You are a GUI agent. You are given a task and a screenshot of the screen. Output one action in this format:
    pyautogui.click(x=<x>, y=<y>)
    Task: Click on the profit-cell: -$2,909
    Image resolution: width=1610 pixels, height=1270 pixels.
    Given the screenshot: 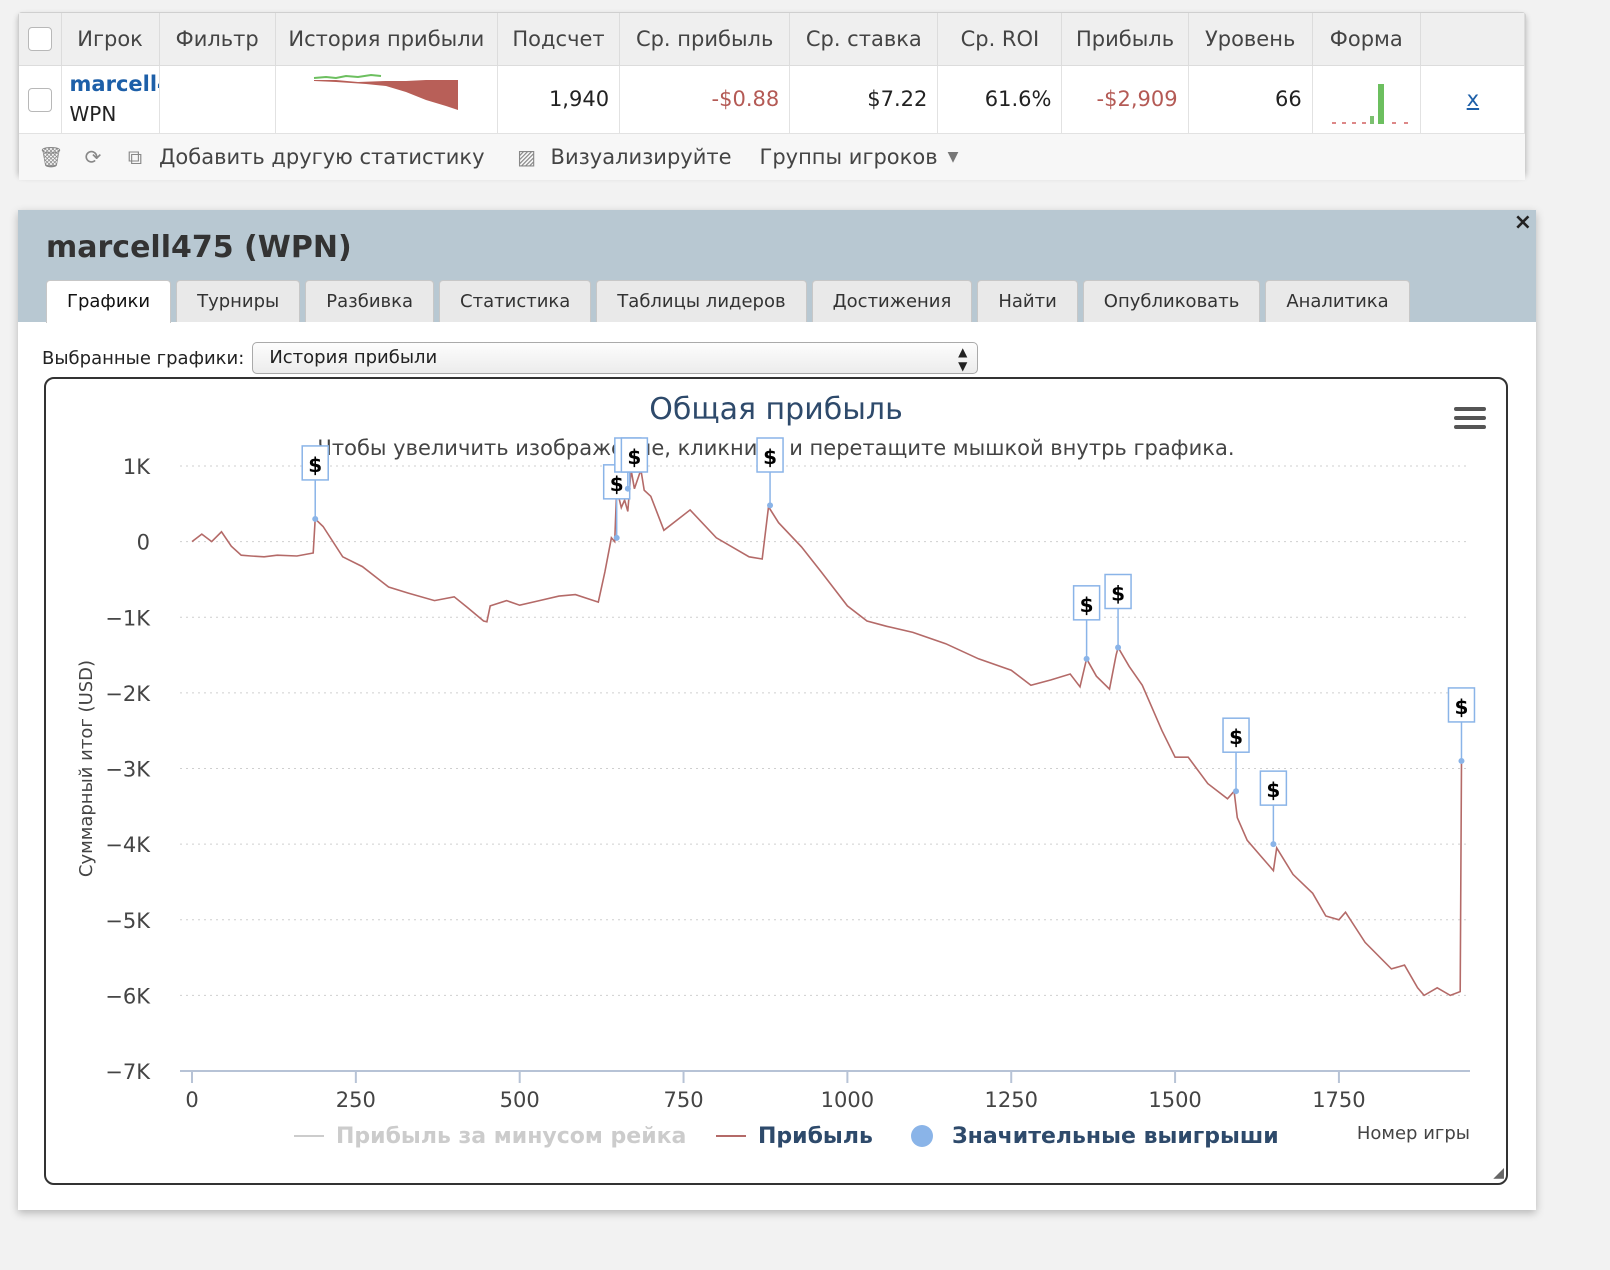 What is the action you would take?
    pyautogui.click(x=1125, y=99)
    